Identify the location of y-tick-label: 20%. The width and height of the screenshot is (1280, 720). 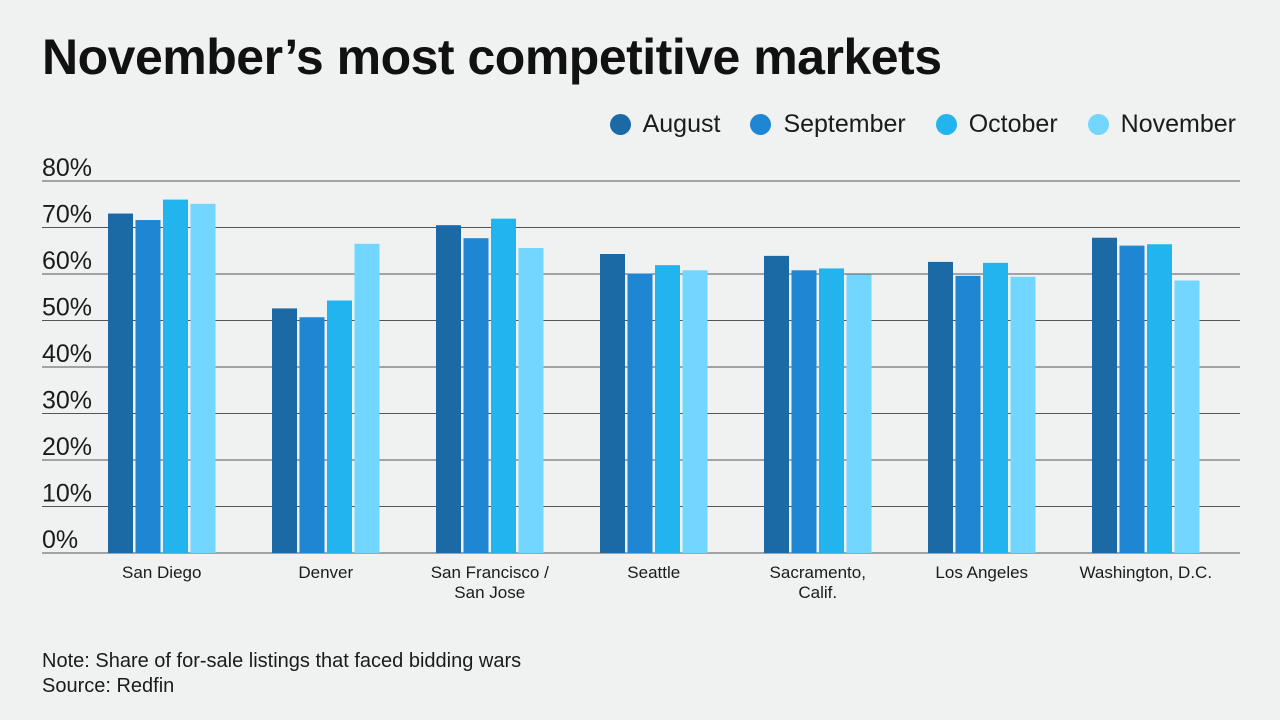
(67, 447).